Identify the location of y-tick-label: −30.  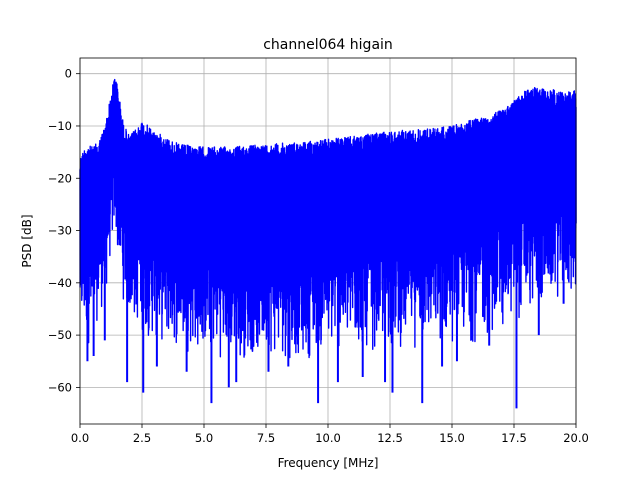
(60, 231).